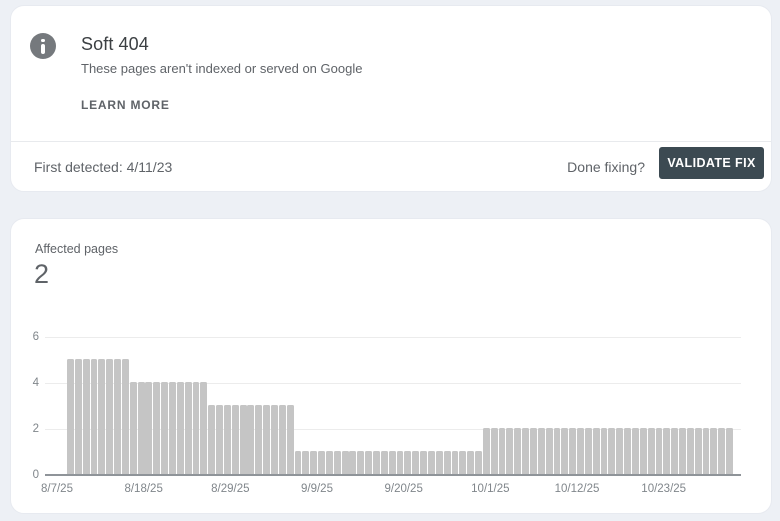 The height and width of the screenshot is (521, 780). I want to click on gridline, so click(393, 337).